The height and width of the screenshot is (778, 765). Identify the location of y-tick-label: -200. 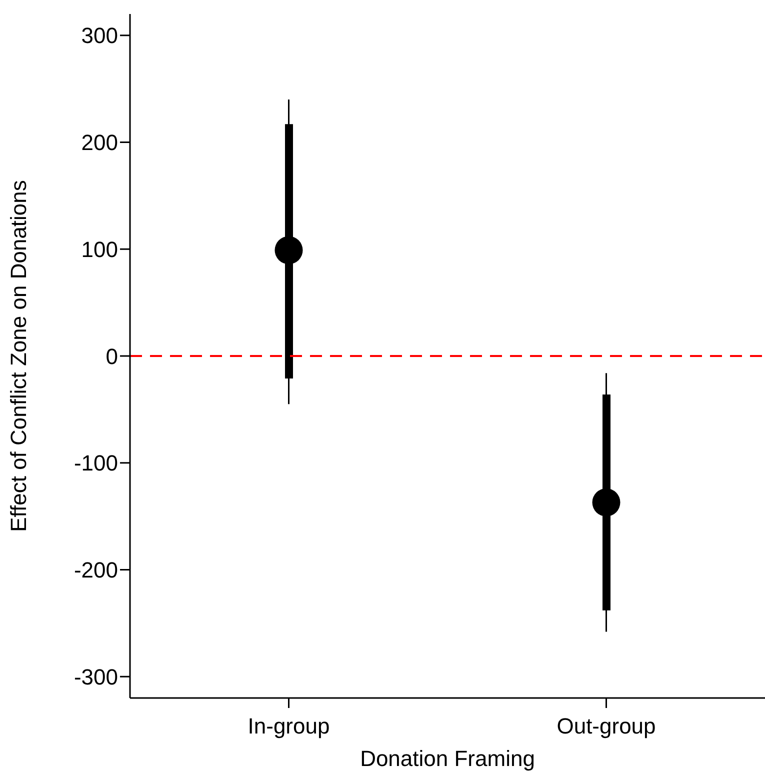
(96, 570).